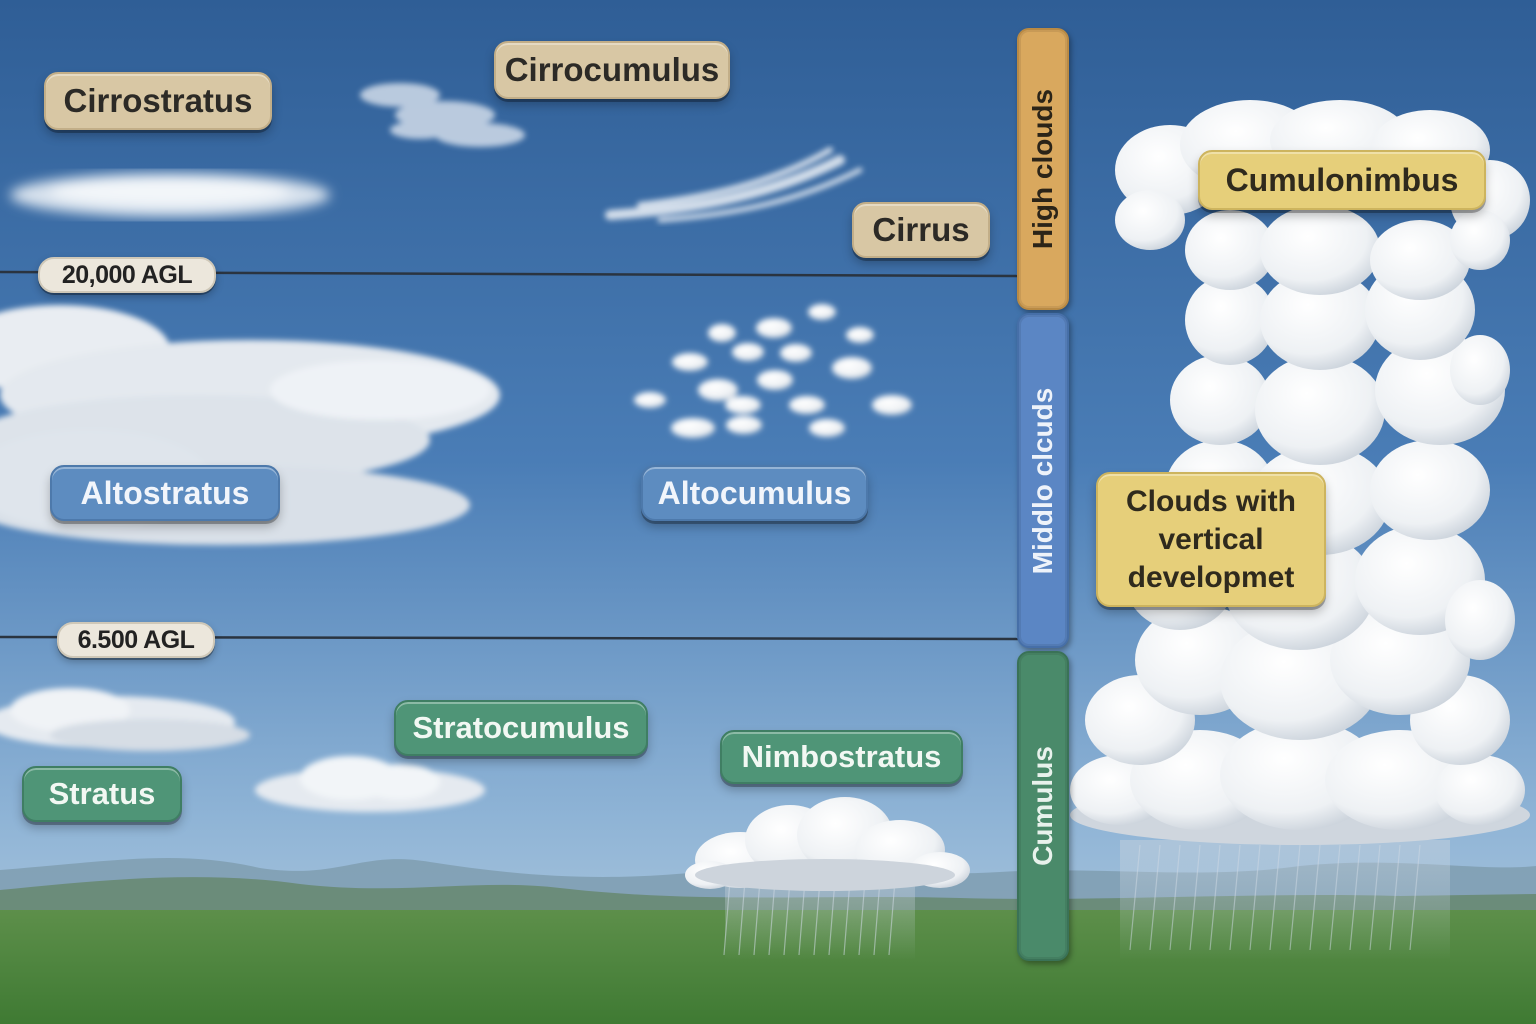 This screenshot has height=1024, width=1536. Describe the element at coordinates (370, 784) in the screenshot. I see `stratocumulus-cloud` at that location.